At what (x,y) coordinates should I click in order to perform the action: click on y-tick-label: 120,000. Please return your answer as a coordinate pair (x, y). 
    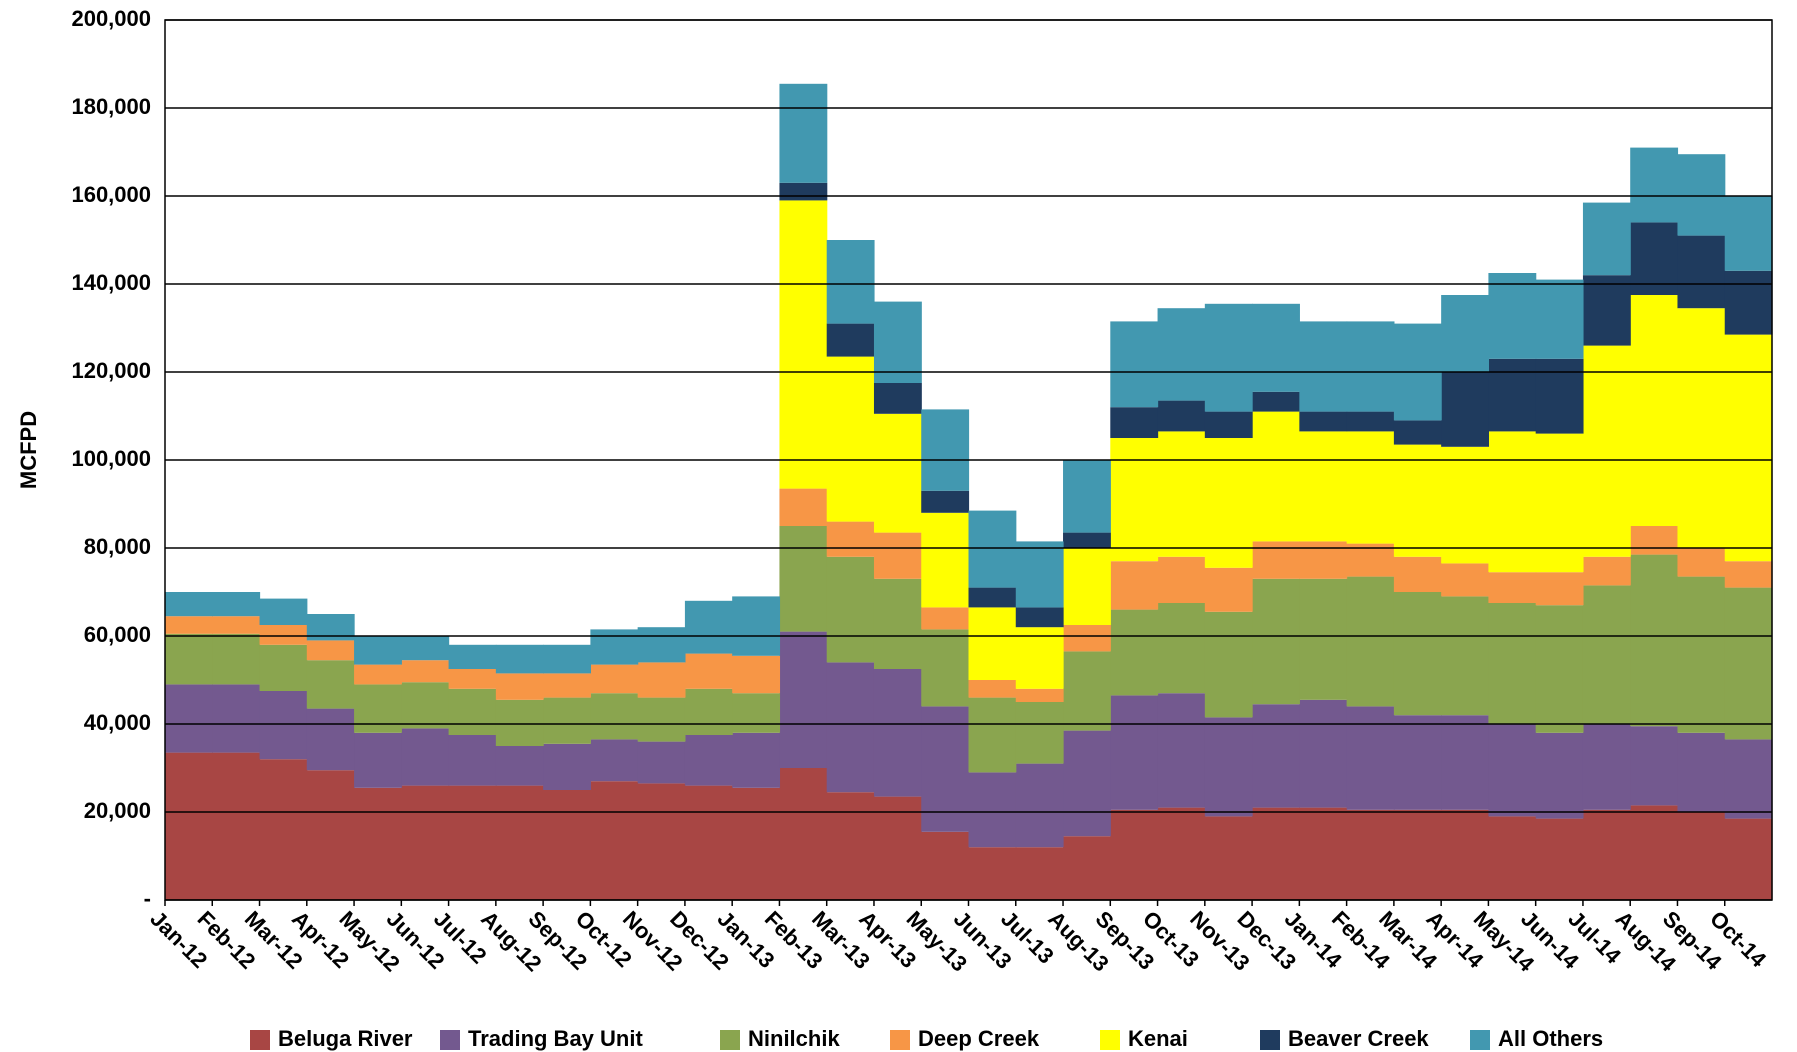
    Looking at the image, I should click on (111, 370).